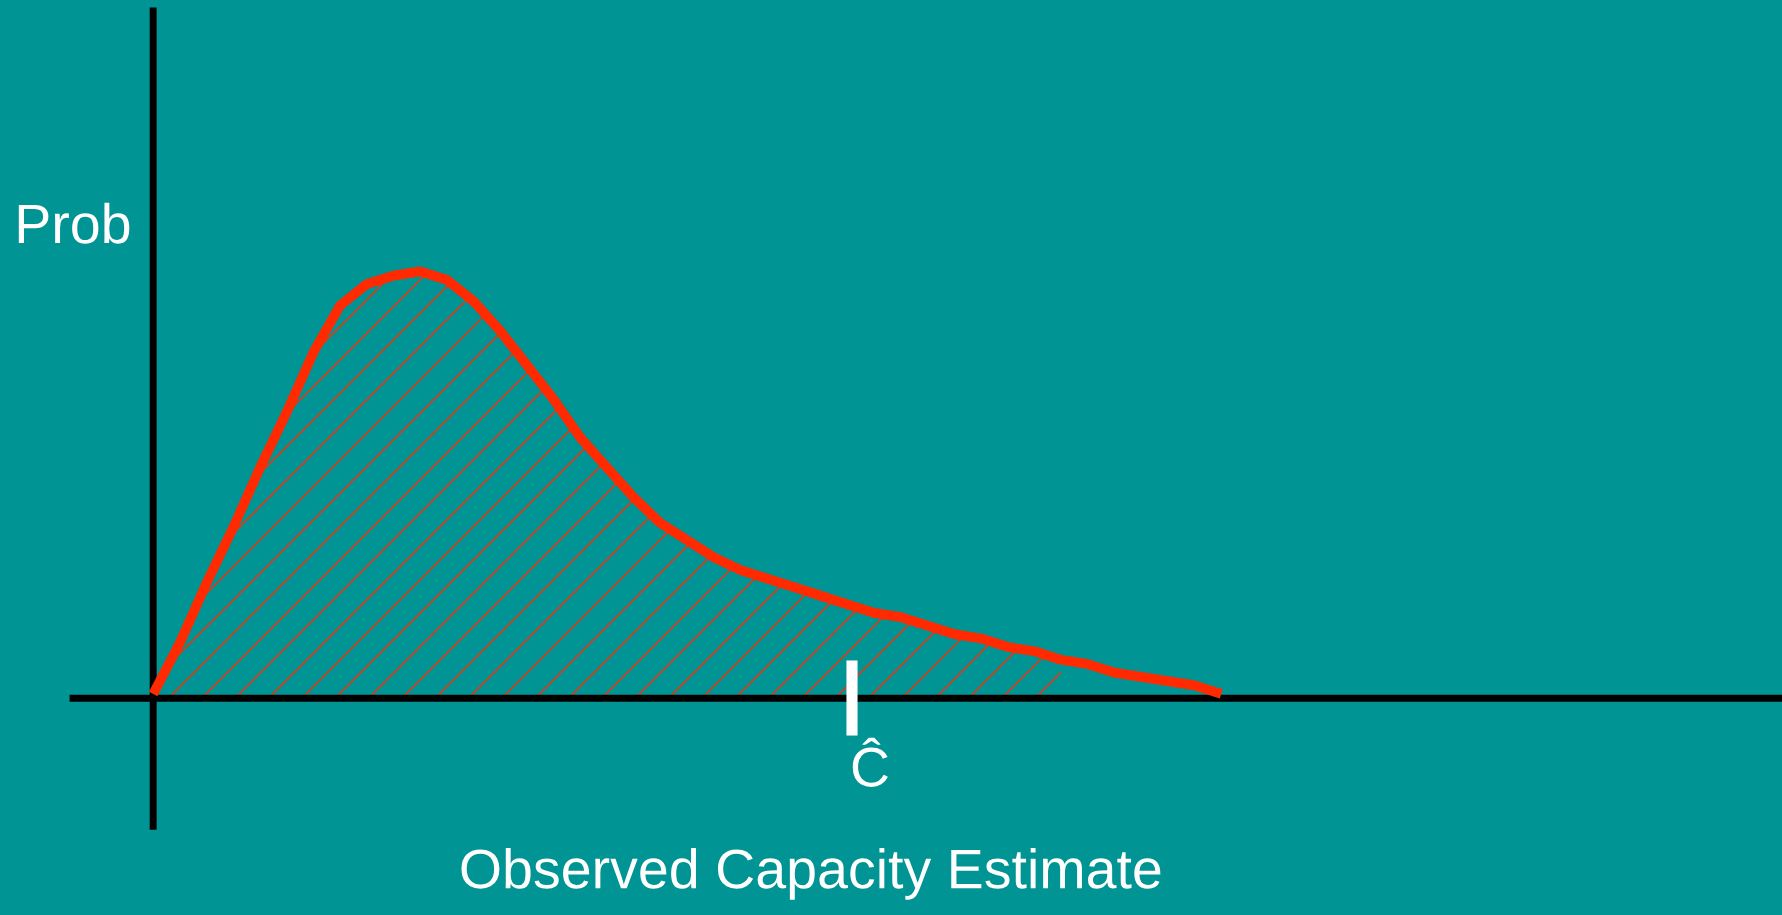  I want to click on text: Ĉ, so click(870, 762).